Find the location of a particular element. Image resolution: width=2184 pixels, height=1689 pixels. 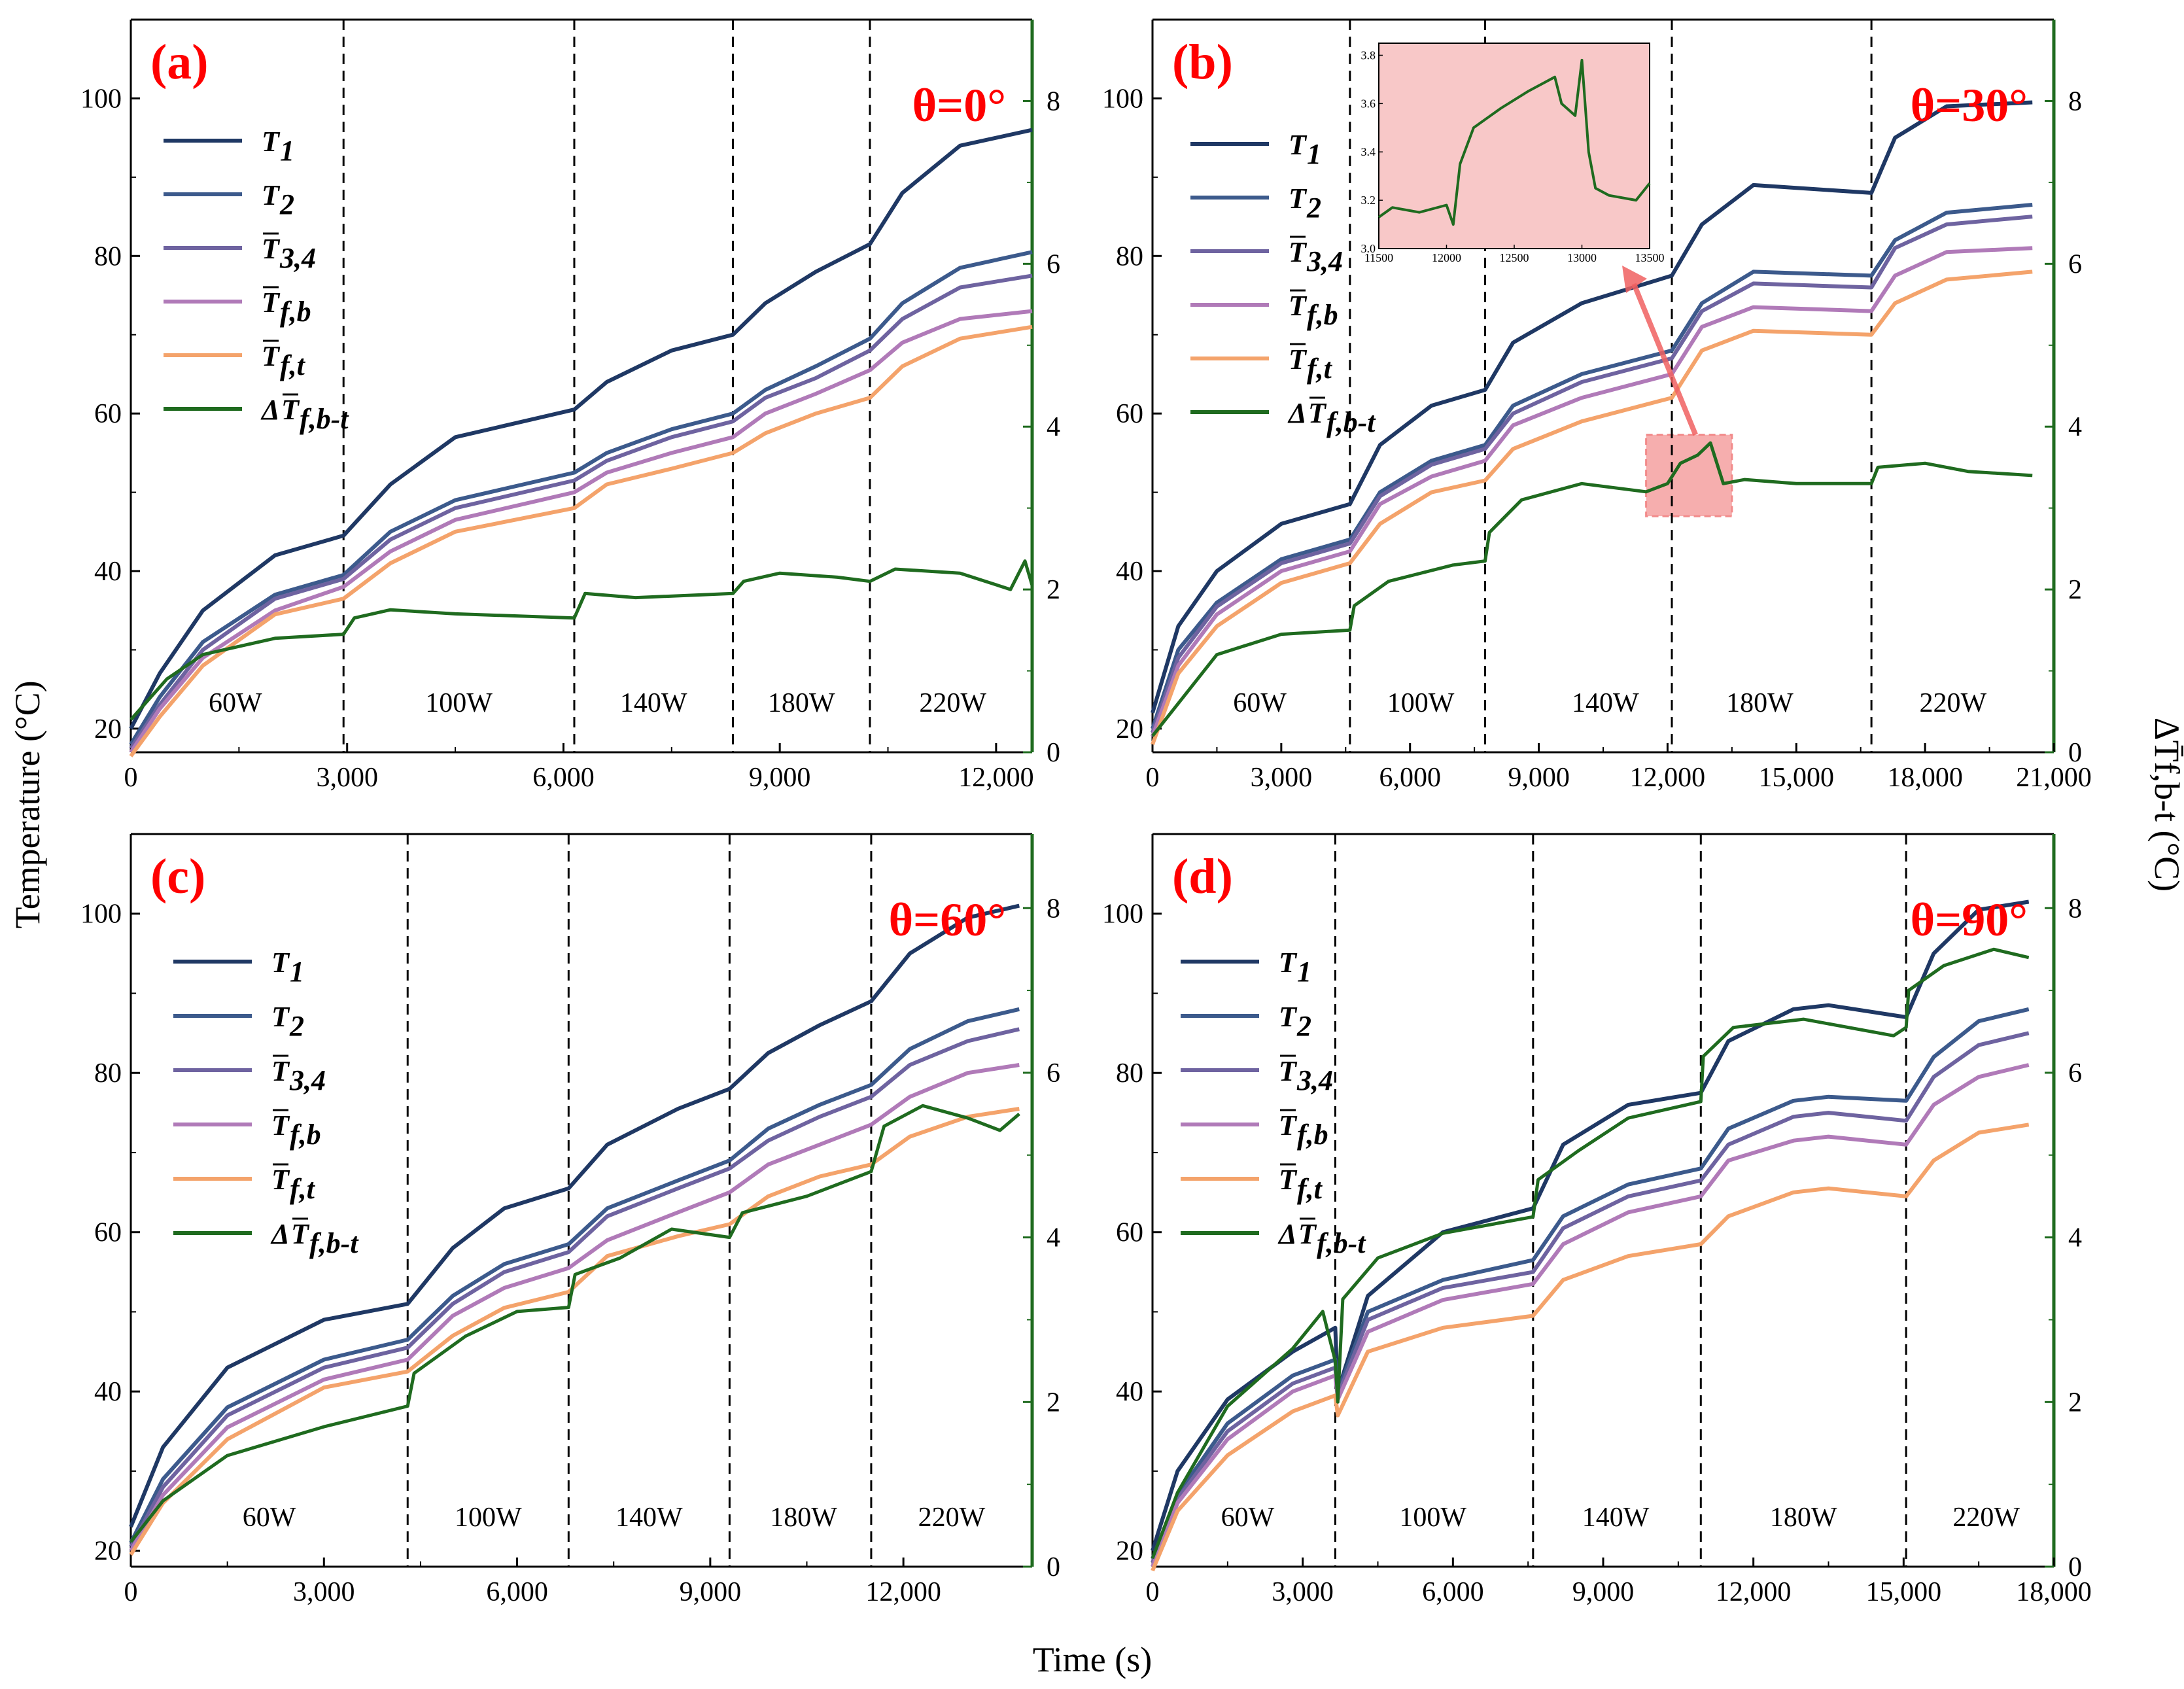

y-tick-label: 20 is located at coordinates (1129, 729).